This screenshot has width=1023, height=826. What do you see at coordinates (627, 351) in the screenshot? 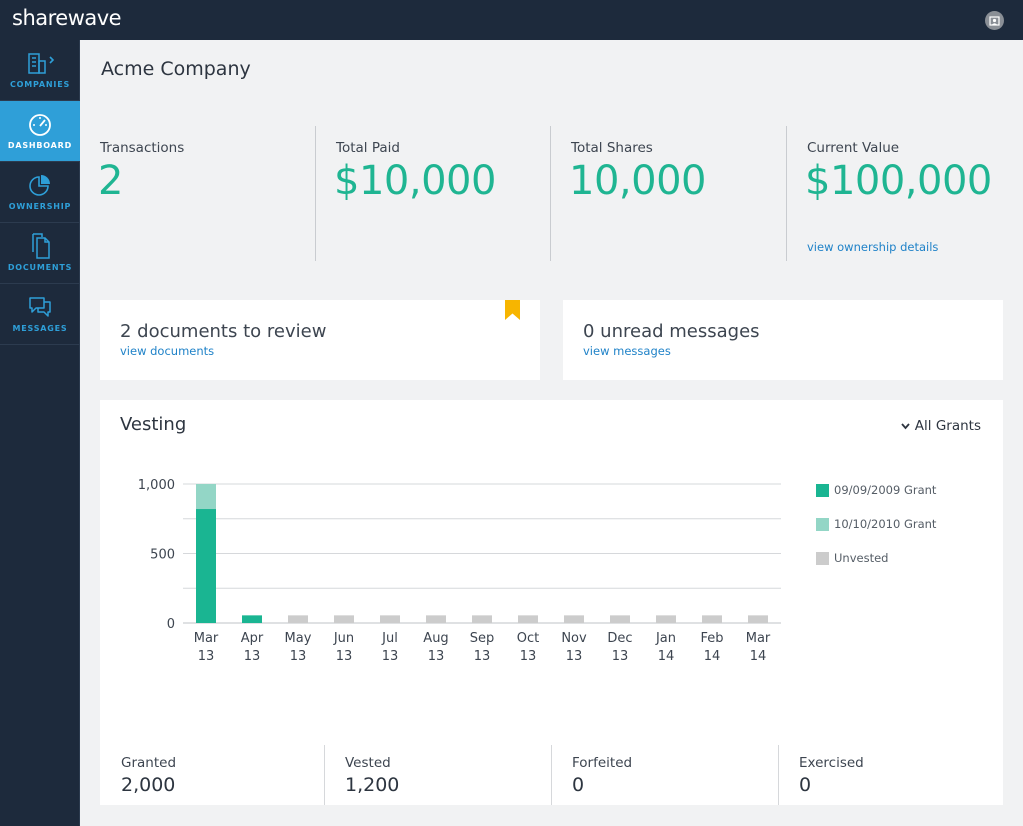
I see `view-messages-link: view messages` at bounding box center [627, 351].